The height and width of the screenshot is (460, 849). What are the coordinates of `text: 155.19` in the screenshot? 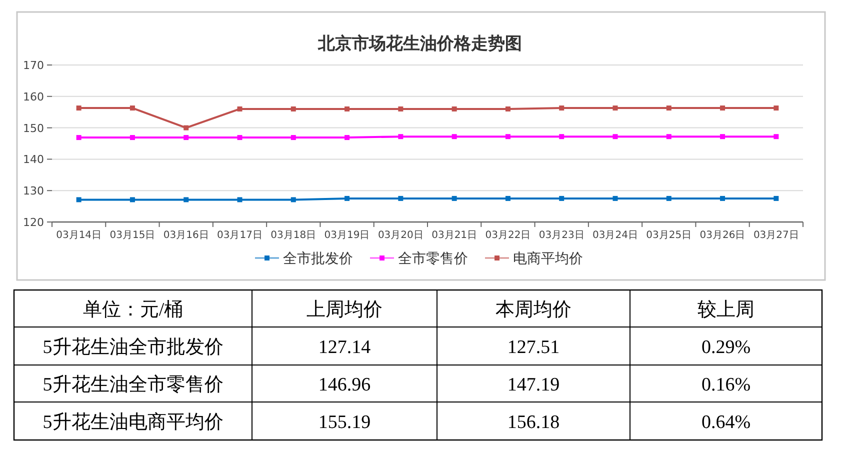 It's located at (344, 422).